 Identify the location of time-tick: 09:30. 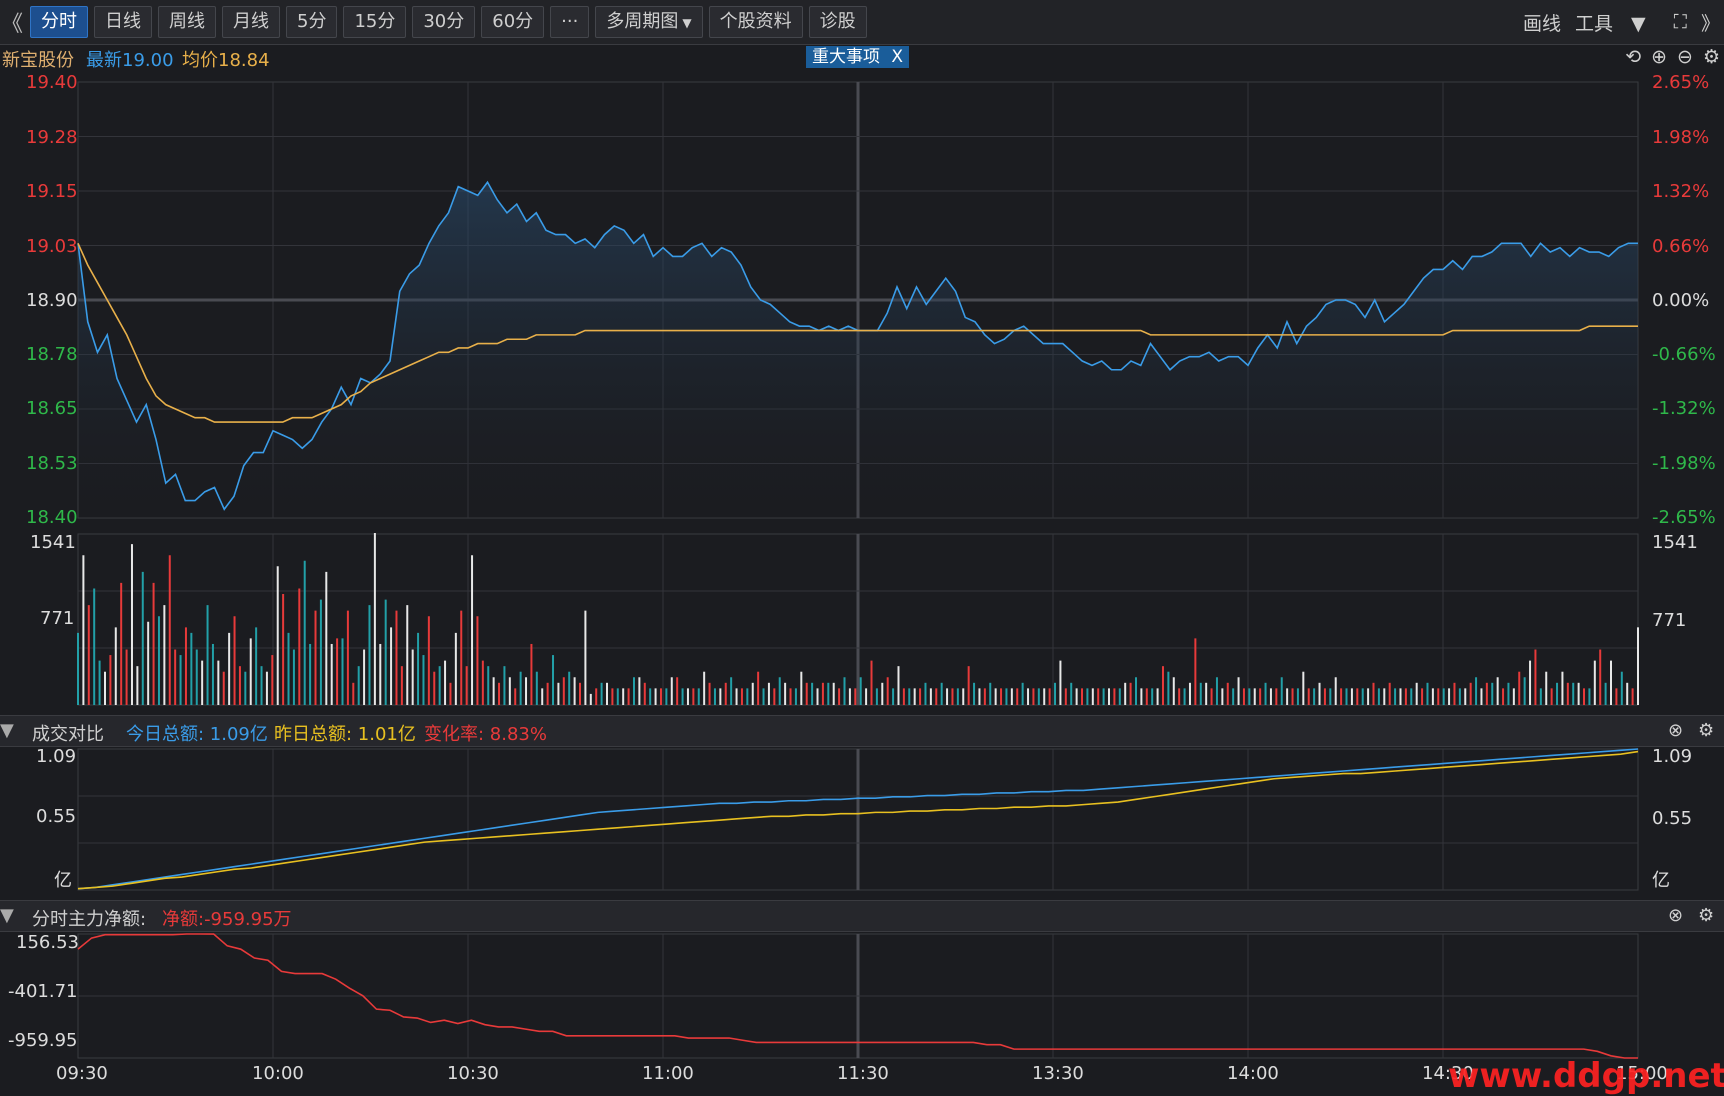
(82, 1073).